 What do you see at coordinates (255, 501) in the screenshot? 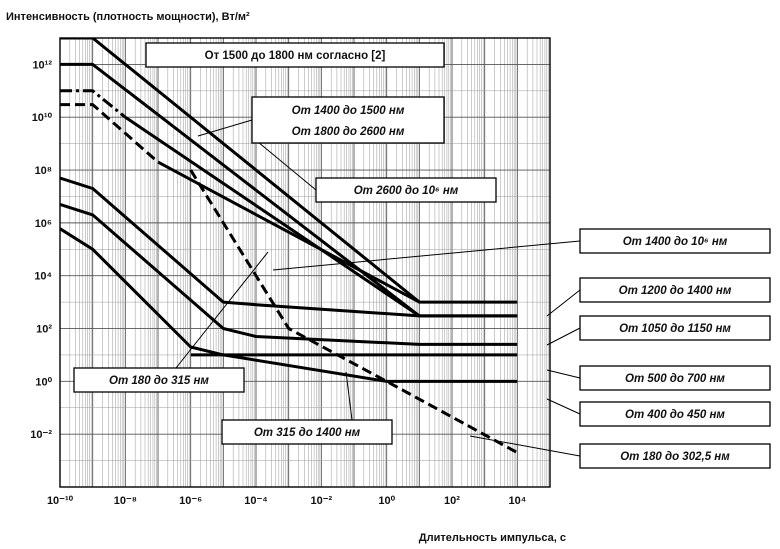
I see `x-tick-label: 10⁻⁴` at bounding box center [255, 501].